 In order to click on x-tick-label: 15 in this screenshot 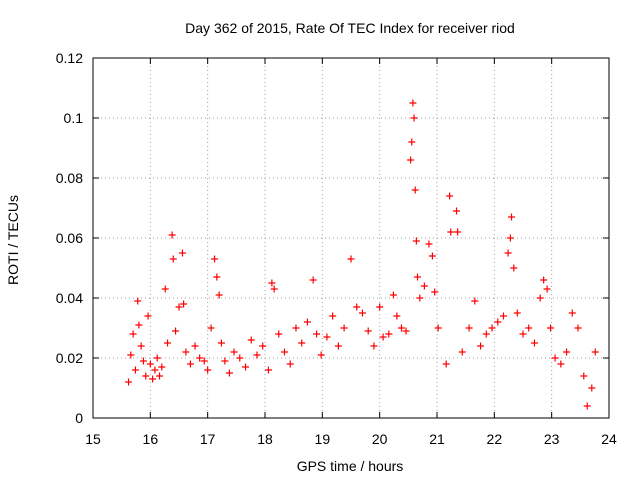, I will do `click(93, 439)`.